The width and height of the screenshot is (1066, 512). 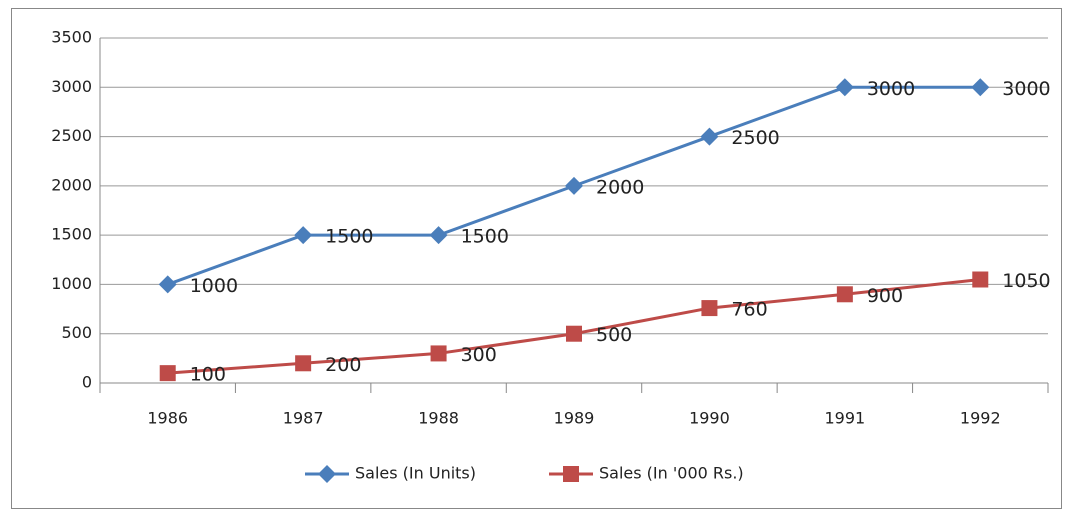 I want to click on x-tick-label: 1988, so click(x=438, y=418).